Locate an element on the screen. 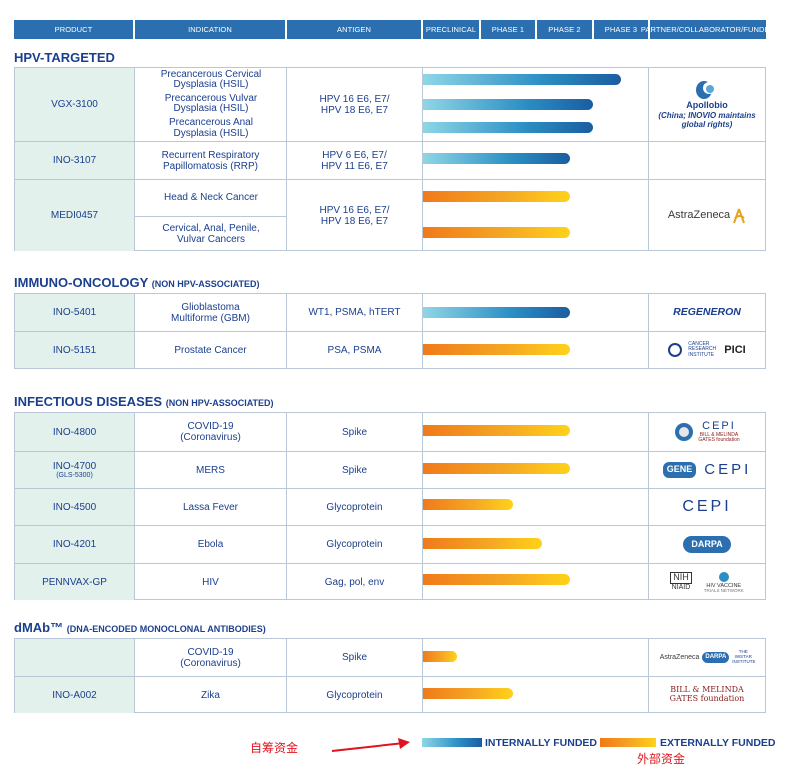  product-subtext: (GLS-5300) is located at coordinates (74, 475).